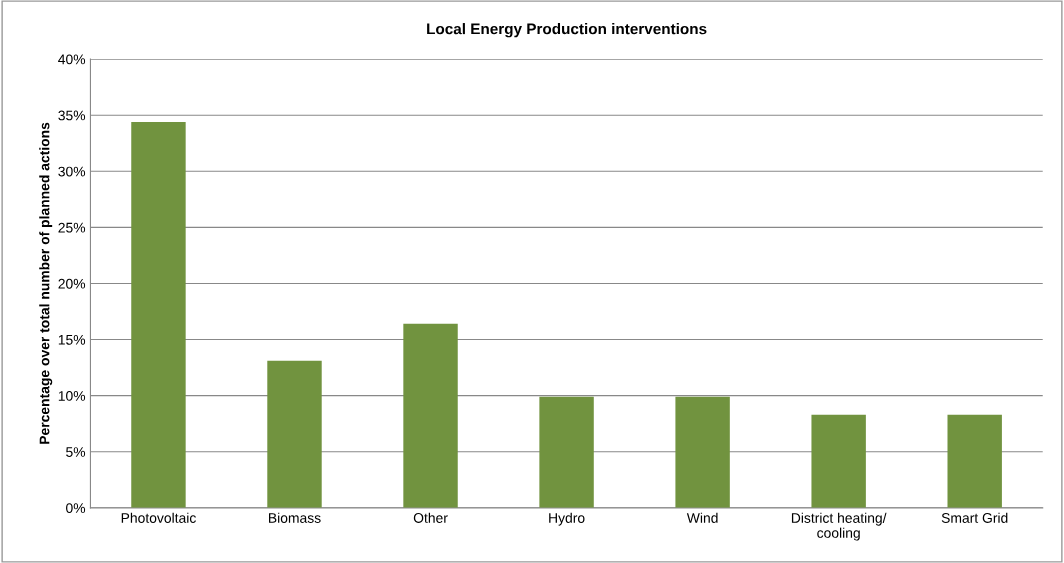  Describe the element at coordinates (76, 508) in the screenshot. I see `y-tick-label: 0%` at that location.